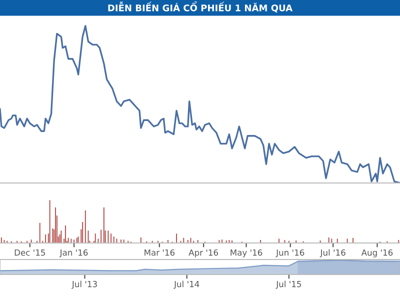 The image size is (400, 300). Describe the element at coordinates (73, 253) in the screenshot. I see `x-tick-label: Jan '16` at that location.